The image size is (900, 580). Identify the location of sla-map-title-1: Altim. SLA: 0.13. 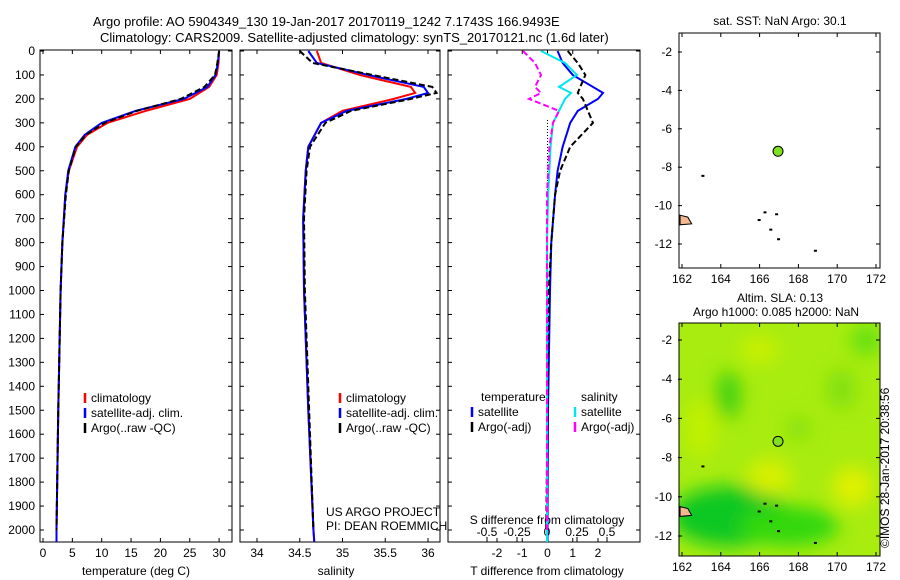
(780, 298).